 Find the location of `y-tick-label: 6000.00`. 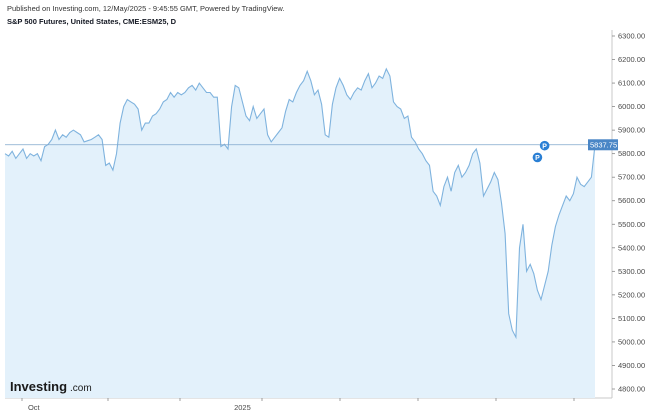

y-tick-label: 6000.00 is located at coordinates (631, 106).